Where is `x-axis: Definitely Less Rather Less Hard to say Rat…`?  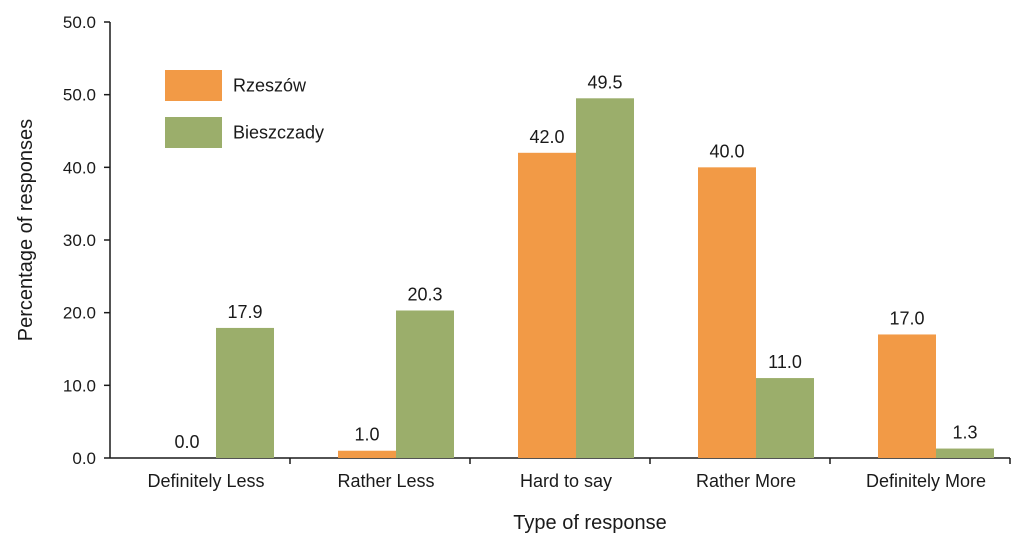 x-axis: Definitely Less Rather Less Hard to say Rat… is located at coordinates (560, 474).